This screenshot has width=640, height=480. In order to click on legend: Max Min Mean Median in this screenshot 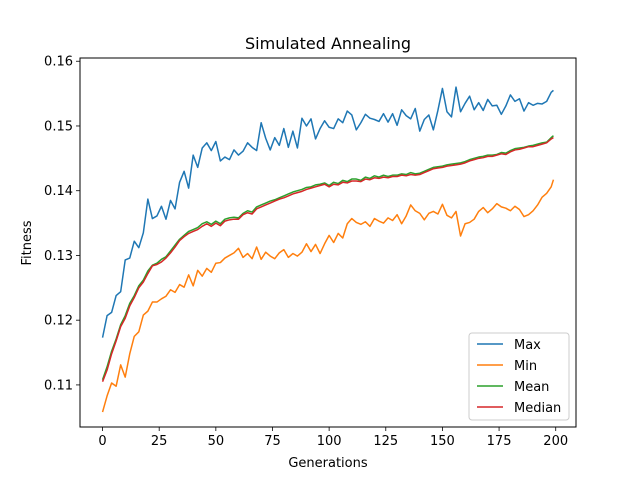, I will do `click(519, 376)`.